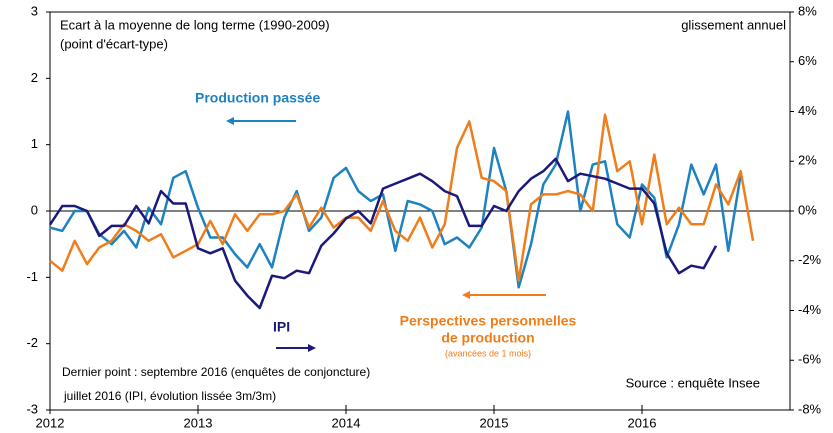 Image resolution: width=833 pixels, height=433 pixels. What do you see at coordinates (114, 43) in the screenshot?
I see `annotation: (point d'écart-type)` at bounding box center [114, 43].